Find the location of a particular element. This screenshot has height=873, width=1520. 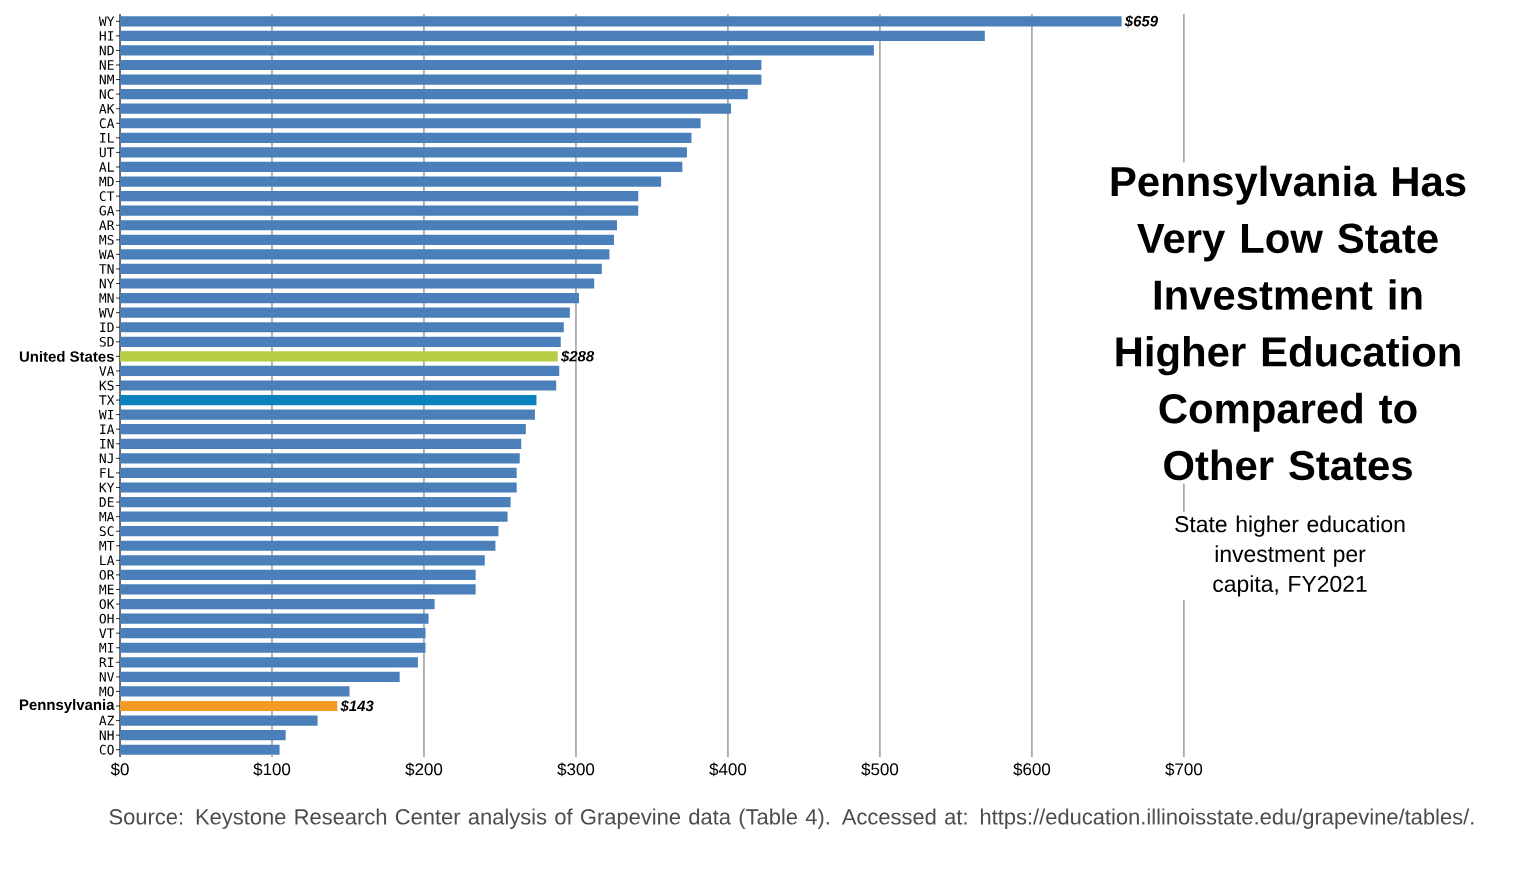

y-tick-label: CT is located at coordinates (107, 196).